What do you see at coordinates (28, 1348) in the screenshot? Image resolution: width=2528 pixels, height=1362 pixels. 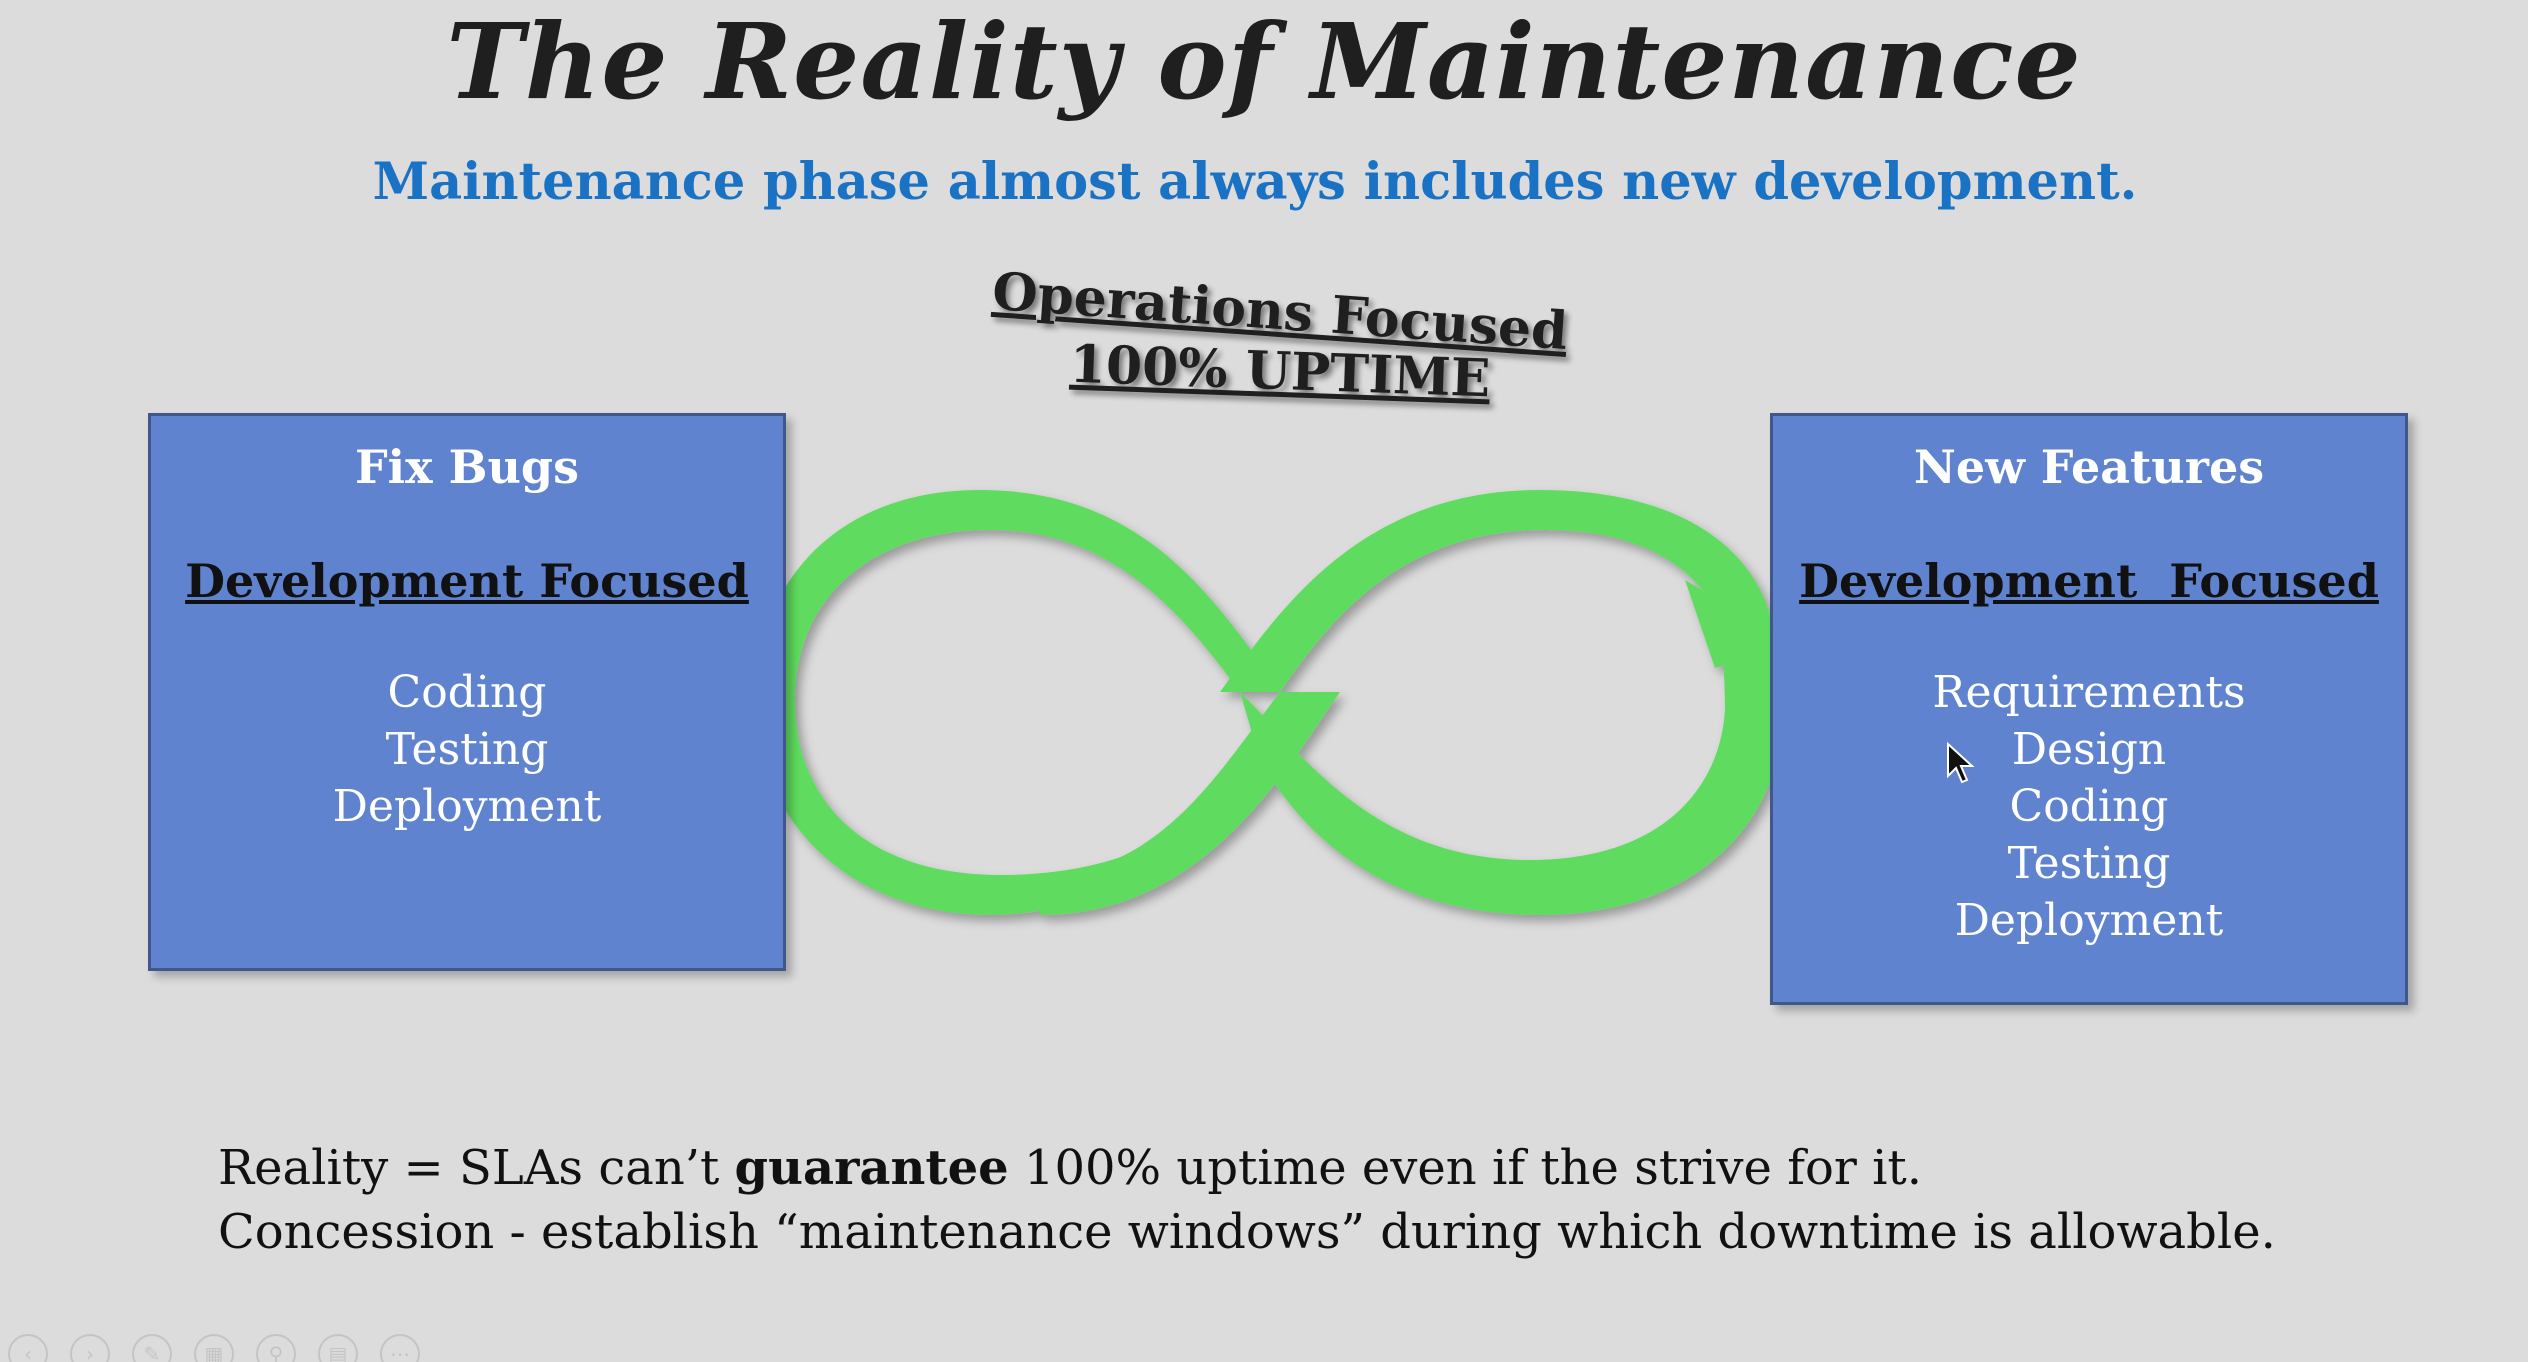 I see `previous-slide-icon: ‹` at bounding box center [28, 1348].